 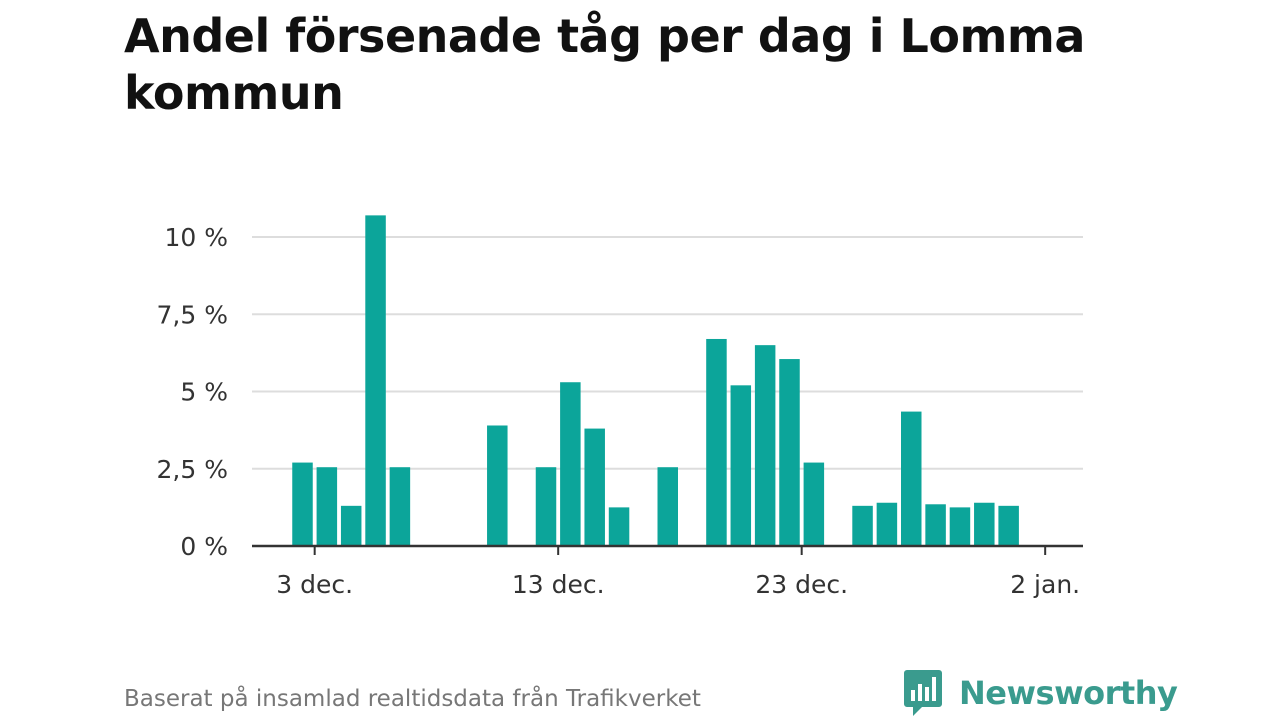 I want to click on bar-21-dec, so click(x=765, y=445).